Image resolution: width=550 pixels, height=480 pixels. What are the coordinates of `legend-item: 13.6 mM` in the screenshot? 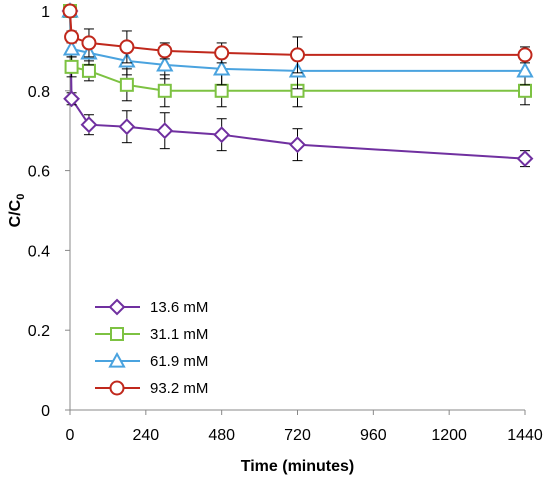 It's located at (151, 307).